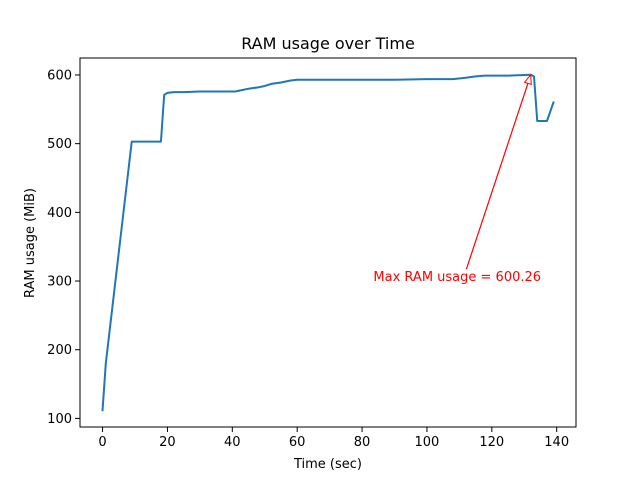 The width and height of the screenshot is (640, 480). What do you see at coordinates (457, 277) in the screenshot?
I see `annotation-label-0: Max RAM usage = 600.26` at bounding box center [457, 277].